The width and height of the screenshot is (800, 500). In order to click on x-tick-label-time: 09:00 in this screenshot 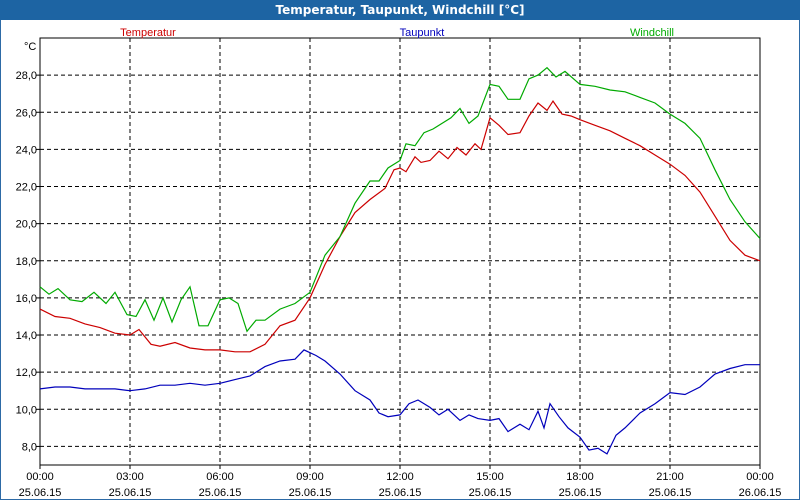, I will do `click(310, 477)`.